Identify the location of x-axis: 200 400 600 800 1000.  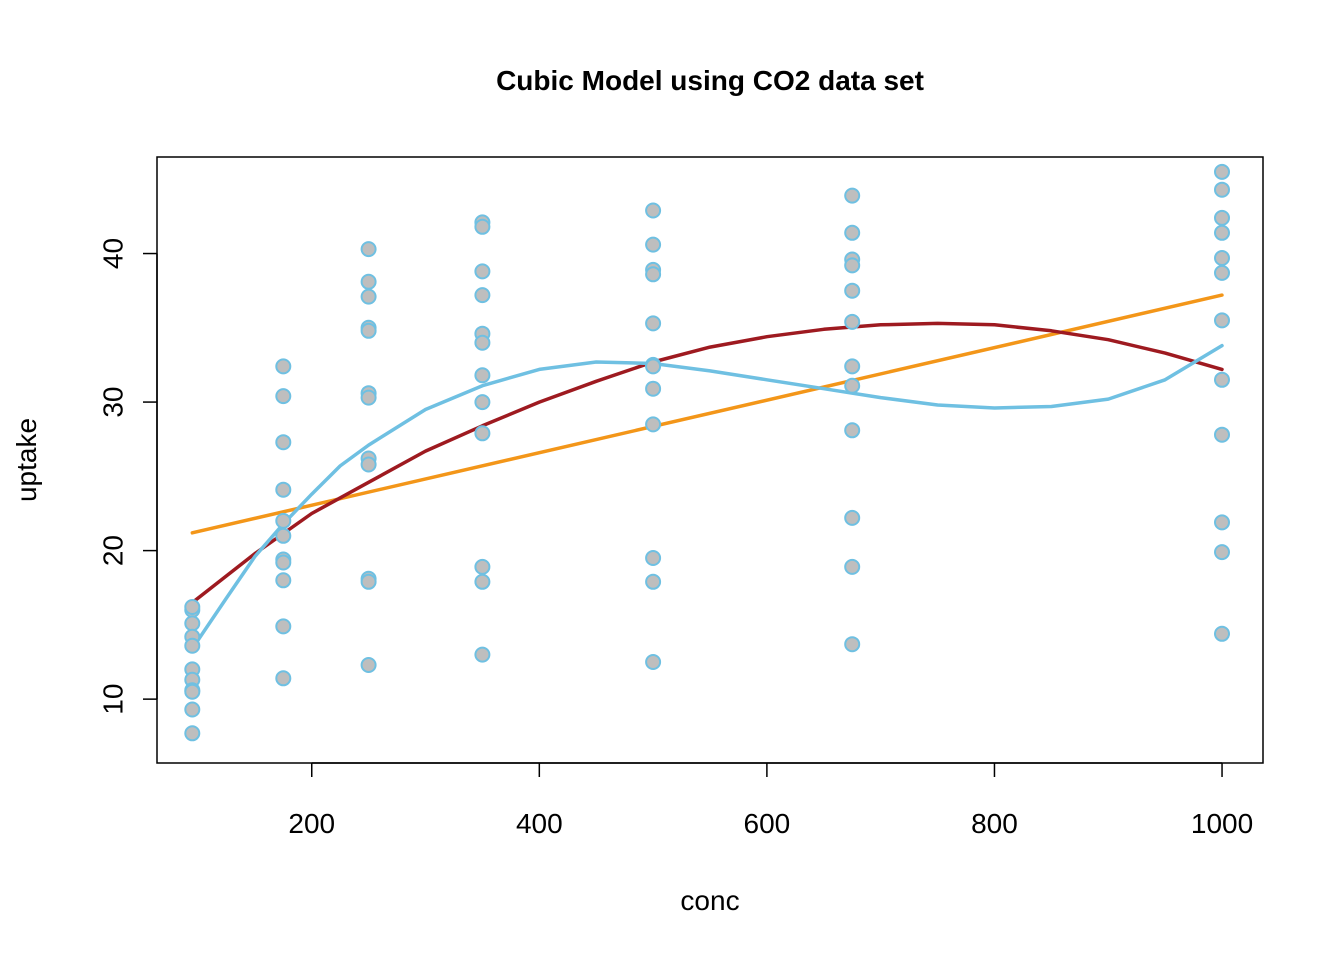
(770, 800).